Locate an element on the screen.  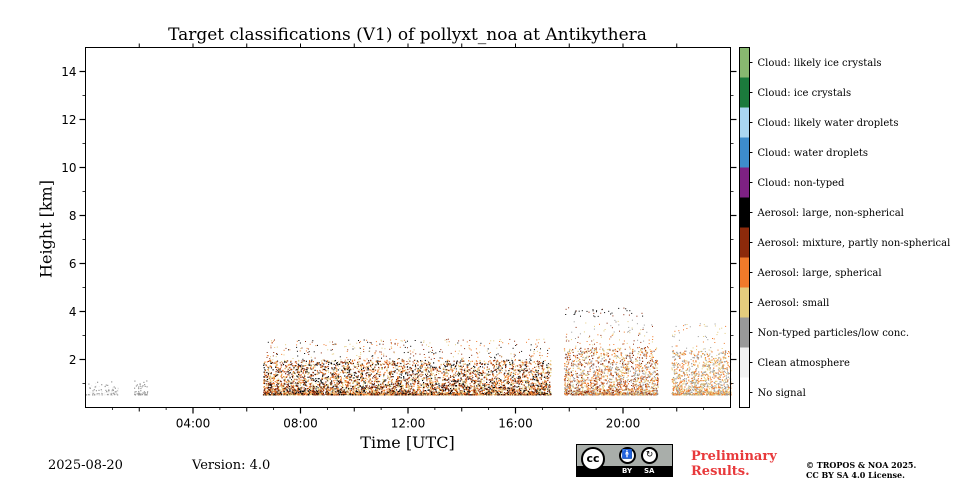
by-person-icon: 🚹 is located at coordinates (627, 455).